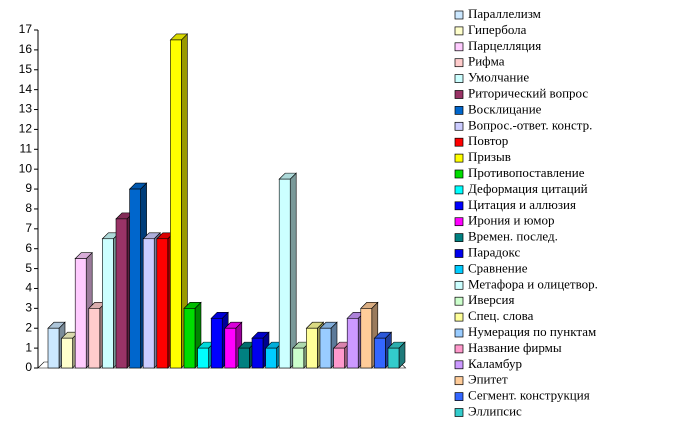  What do you see at coordinates (28, 208) in the screenshot?
I see `y-tick-label: 8` at bounding box center [28, 208].